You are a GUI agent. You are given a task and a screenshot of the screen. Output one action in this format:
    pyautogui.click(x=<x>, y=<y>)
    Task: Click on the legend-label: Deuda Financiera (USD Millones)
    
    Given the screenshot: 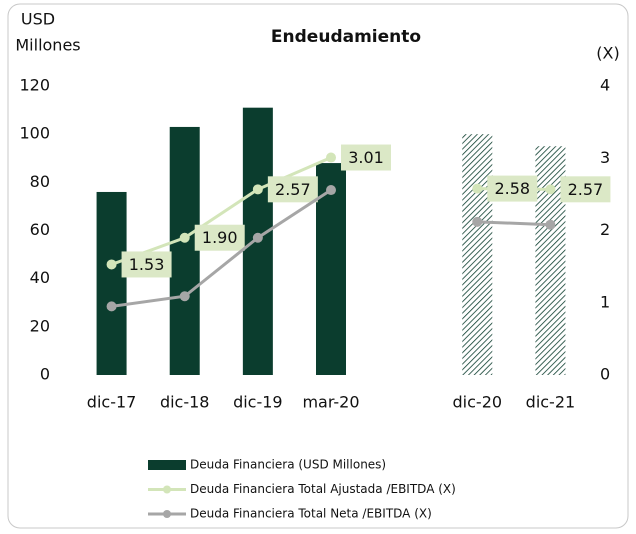 What is the action you would take?
    pyautogui.click(x=288, y=465)
    